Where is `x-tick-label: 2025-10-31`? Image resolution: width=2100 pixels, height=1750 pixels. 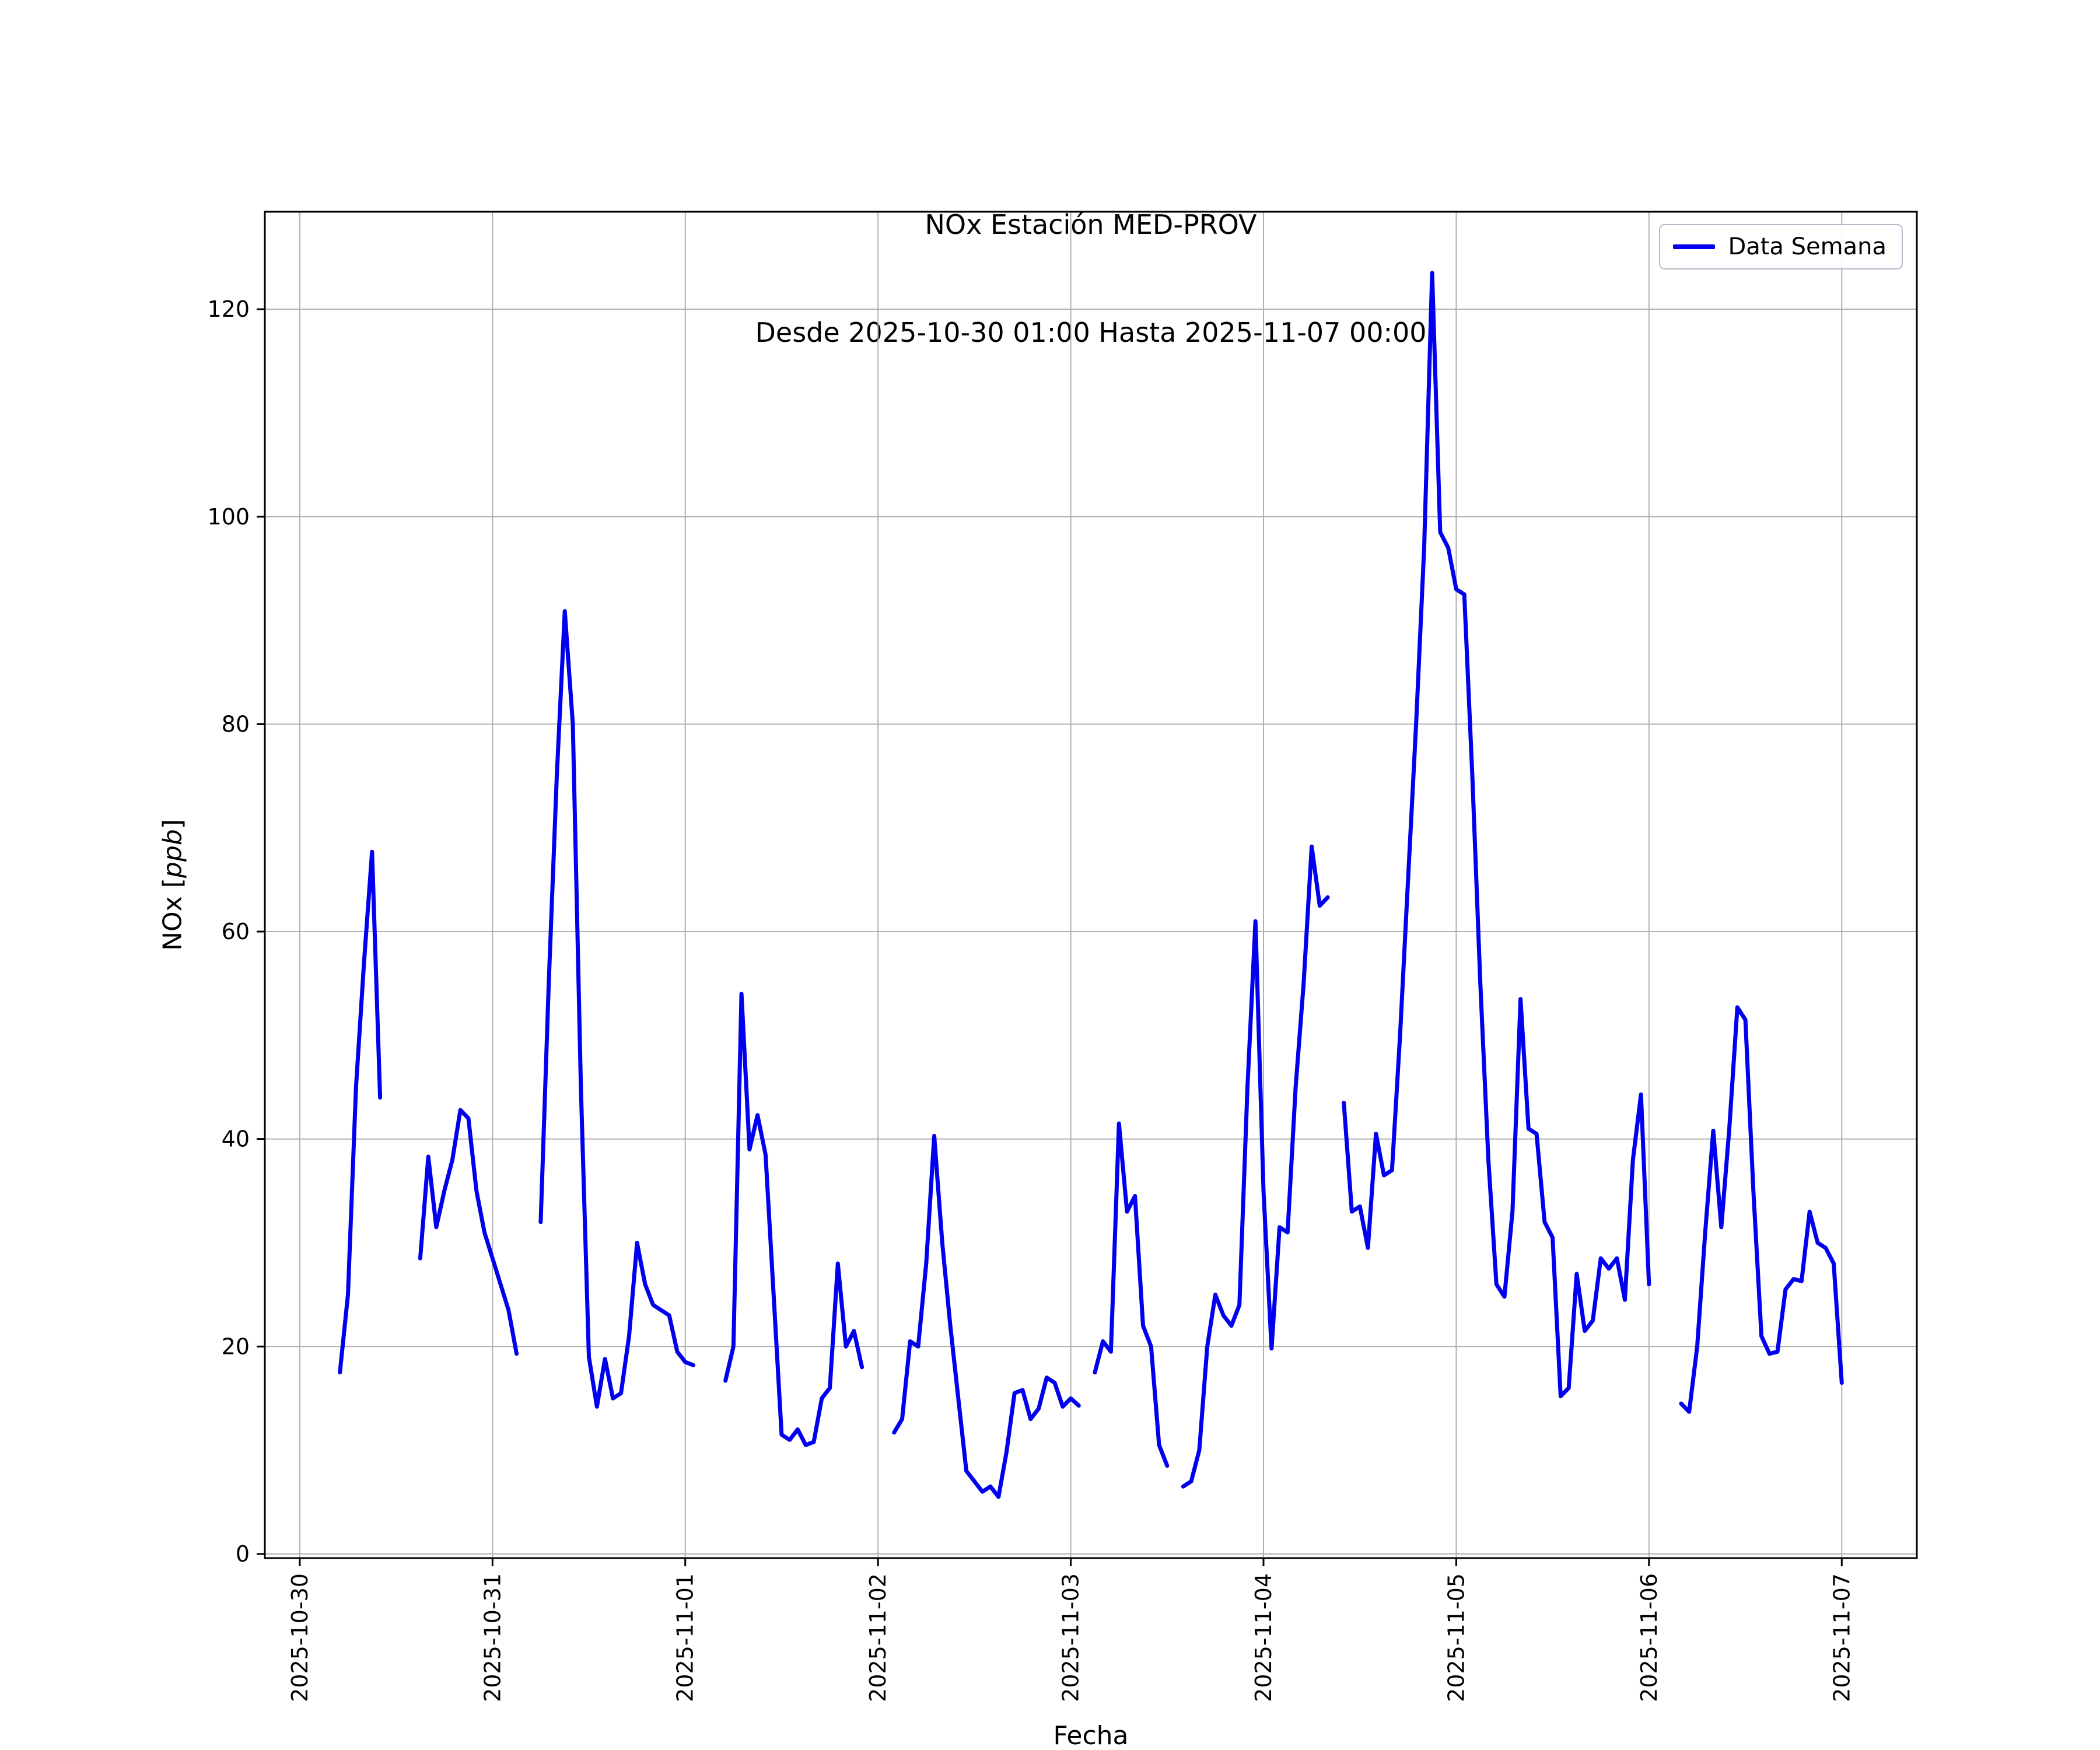
x-tick-label: 2025-10-31 is located at coordinates (492, 1637).